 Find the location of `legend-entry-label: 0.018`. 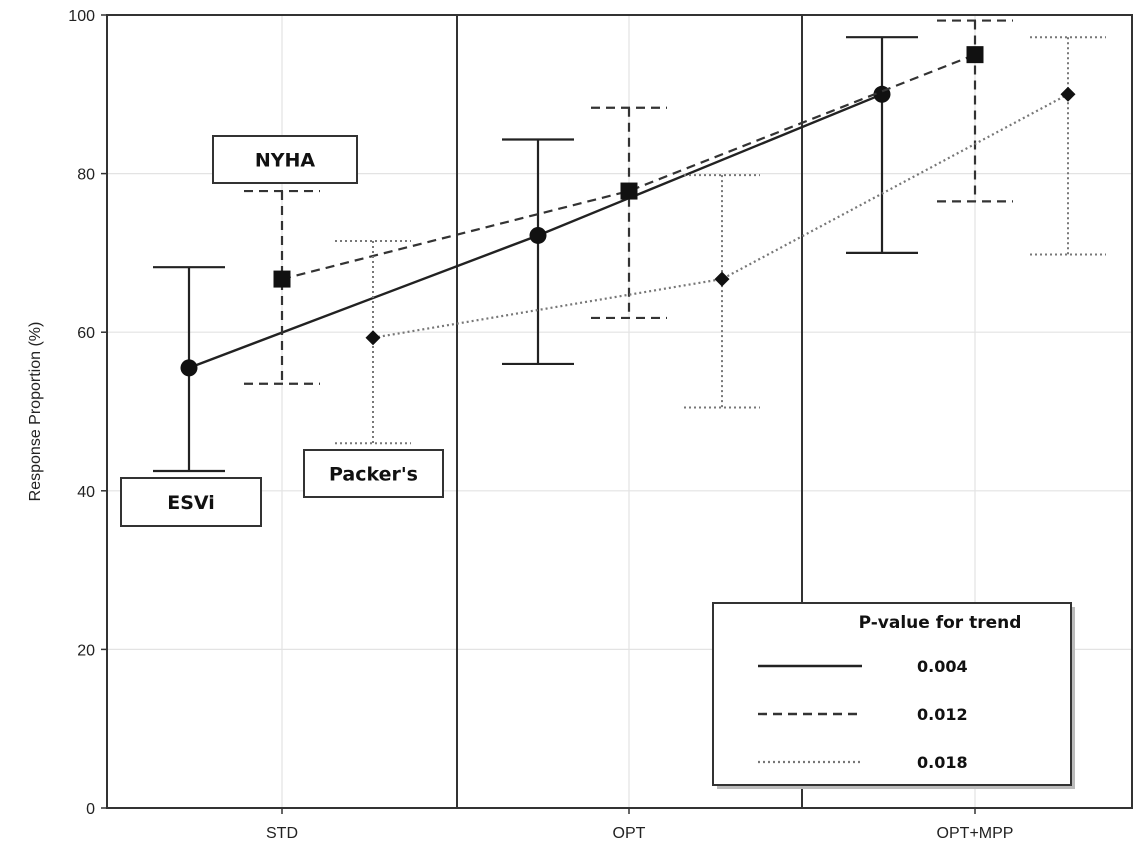

legend-entry-label: 0.018 is located at coordinates (942, 762).